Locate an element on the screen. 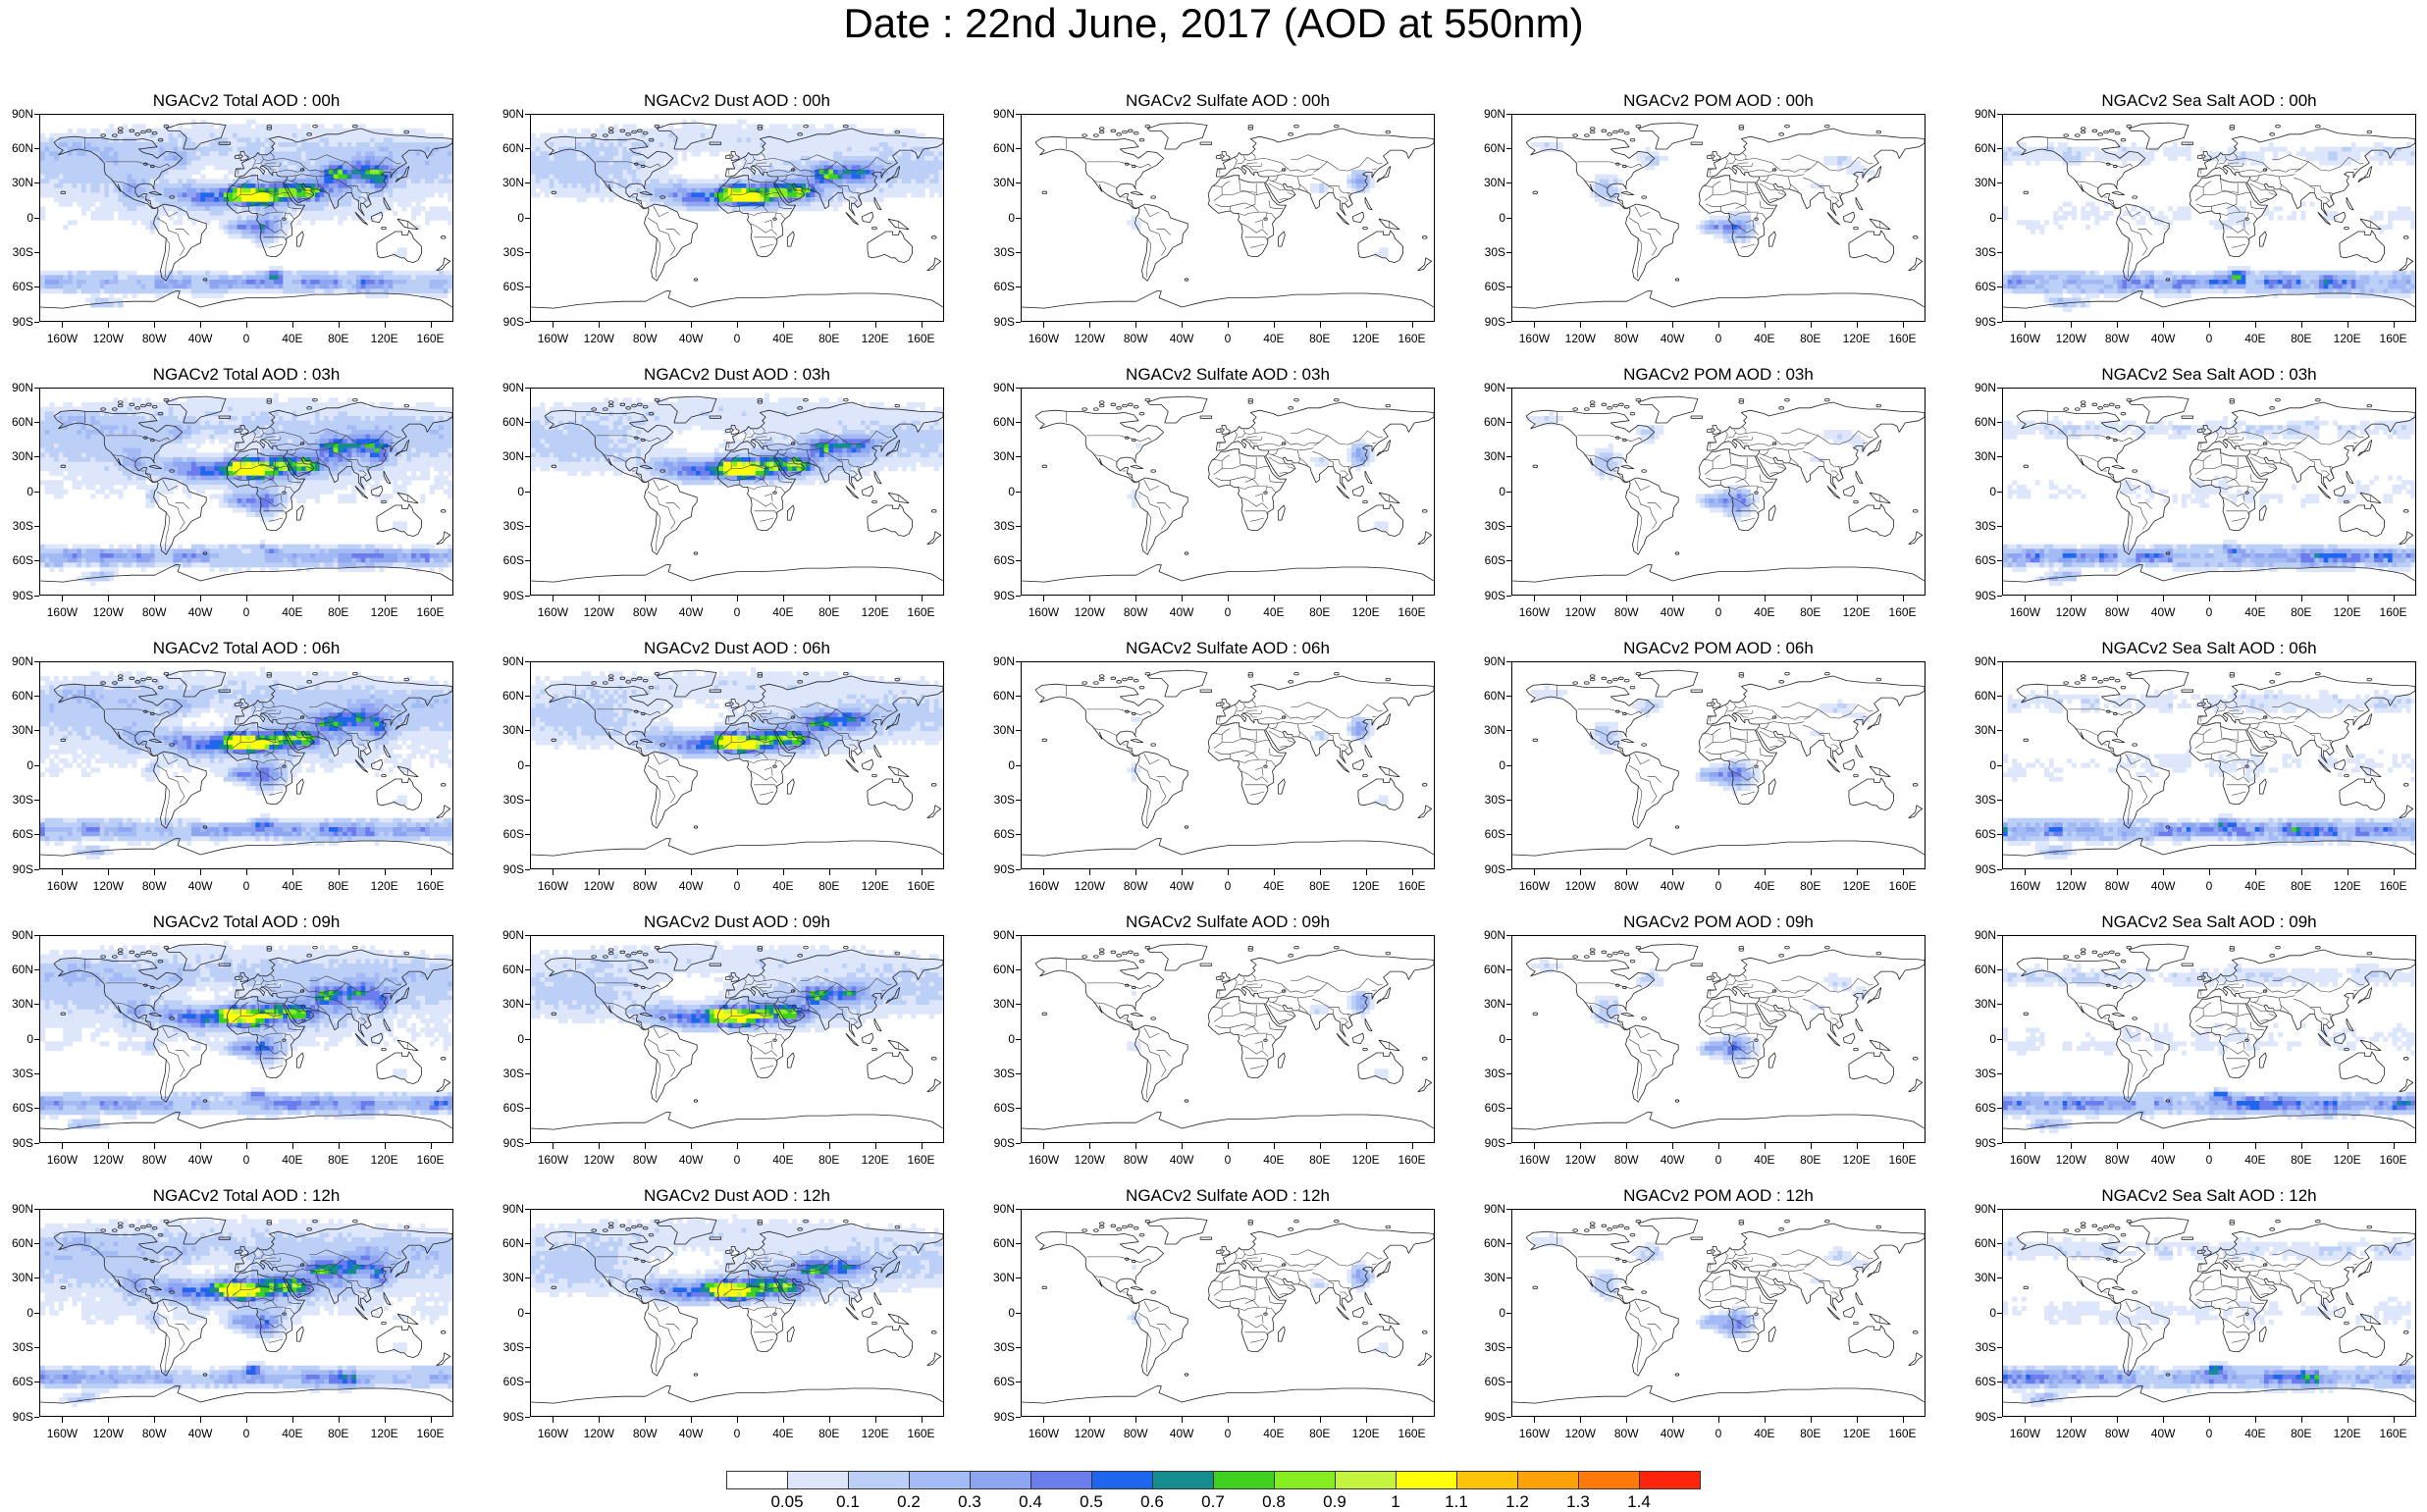 The height and width of the screenshot is (1512, 2427). panel-title: NGACv2 Total AOD : 00h is located at coordinates (246, 101).